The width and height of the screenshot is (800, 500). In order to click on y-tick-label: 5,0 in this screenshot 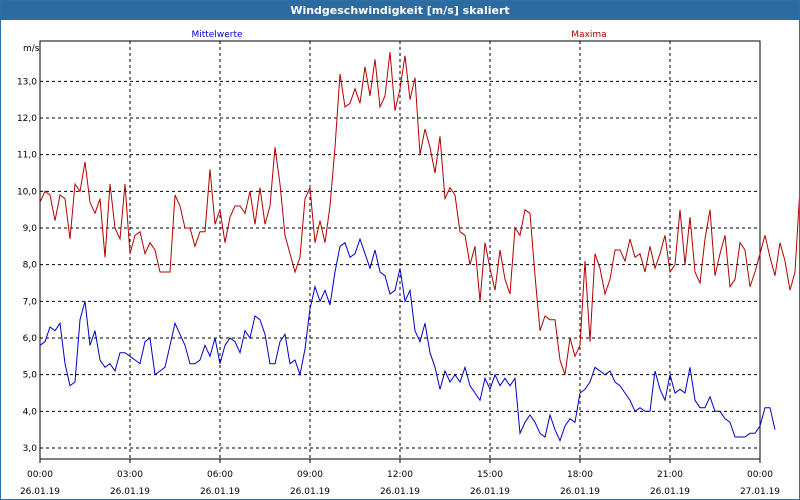, I will do `click(30, 376)`.